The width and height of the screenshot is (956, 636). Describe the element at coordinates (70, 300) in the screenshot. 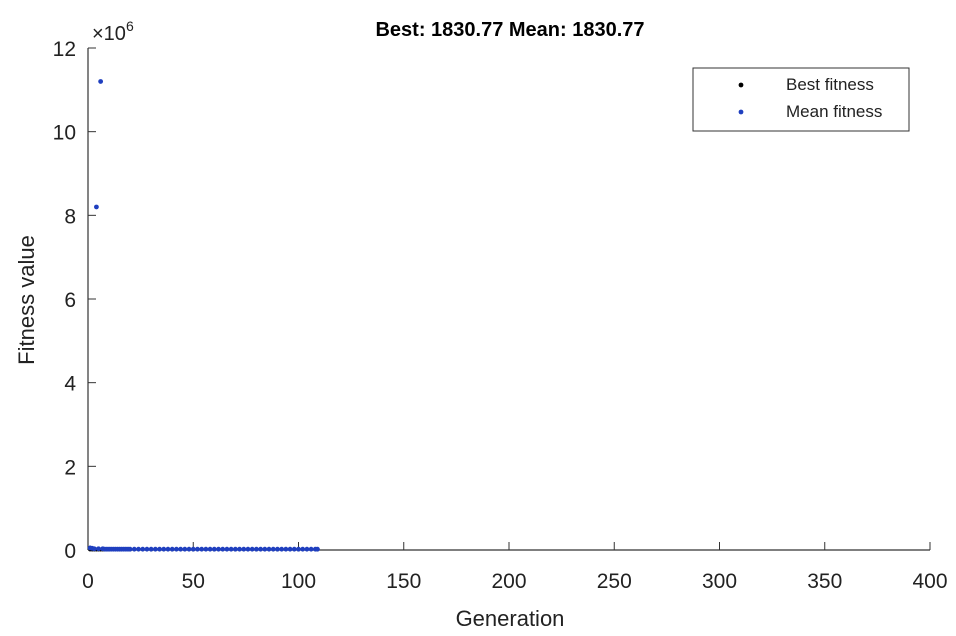

I see `y-tick-label: 6` at that location.